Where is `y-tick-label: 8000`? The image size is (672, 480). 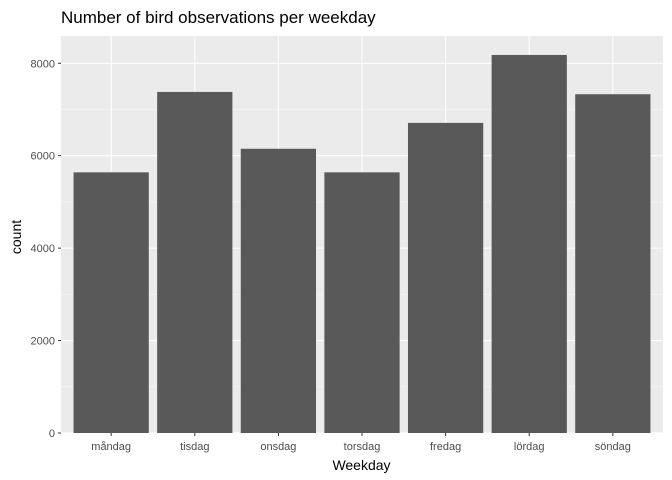 y-tick-label: 8000 is located at coordinates (43, 64).